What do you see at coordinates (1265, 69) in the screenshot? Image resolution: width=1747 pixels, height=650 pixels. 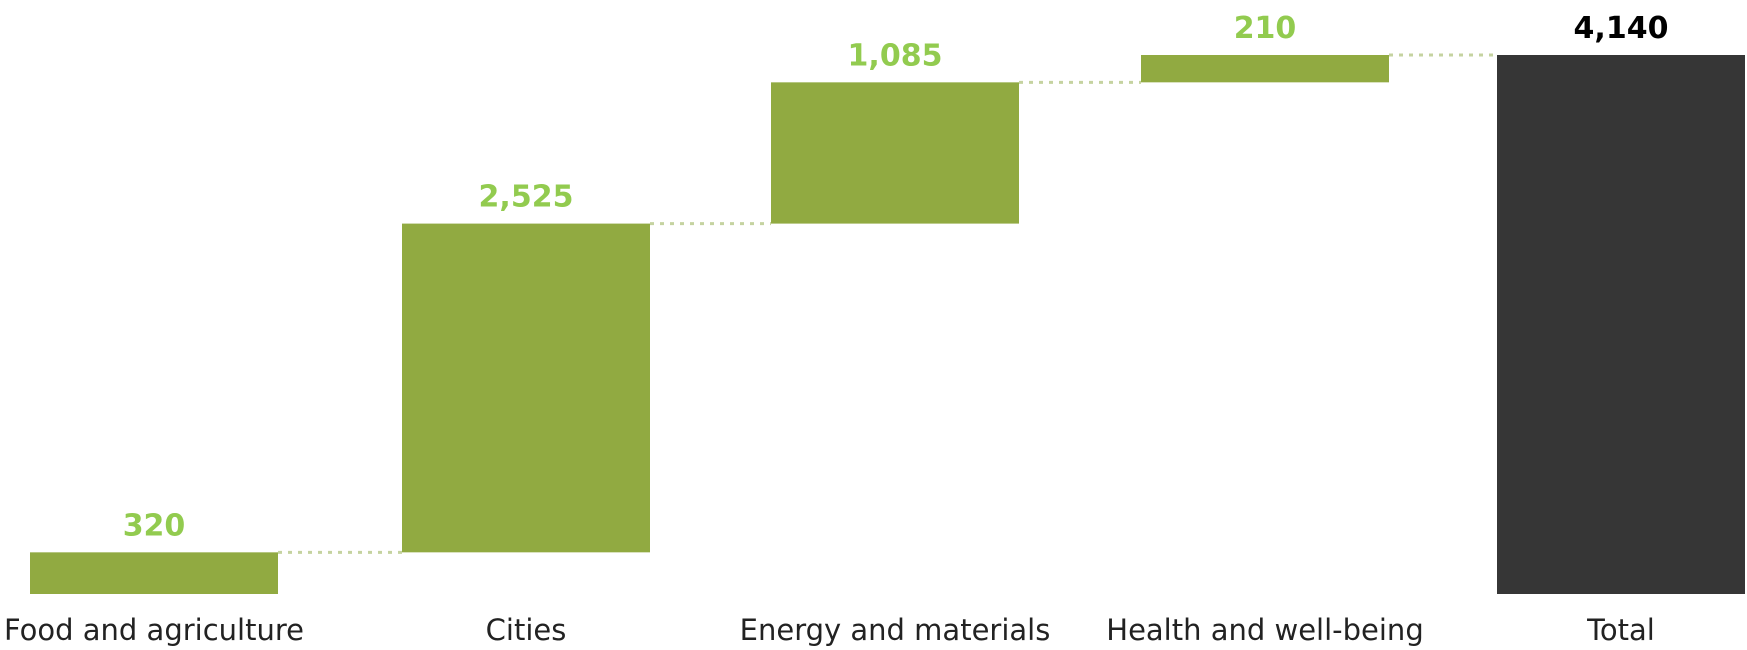 I see `bar-health-and-well-being` at bounding box center [1265, 69].